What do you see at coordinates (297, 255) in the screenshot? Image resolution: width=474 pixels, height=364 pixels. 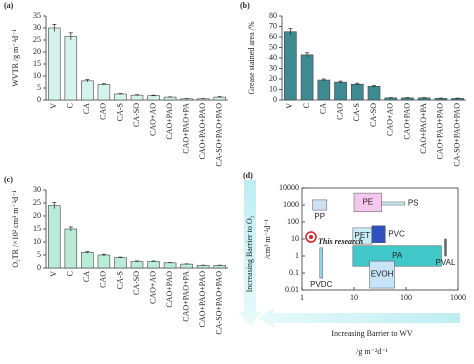 I see `y-tick-label: 1` at bounding box center [297, 255].